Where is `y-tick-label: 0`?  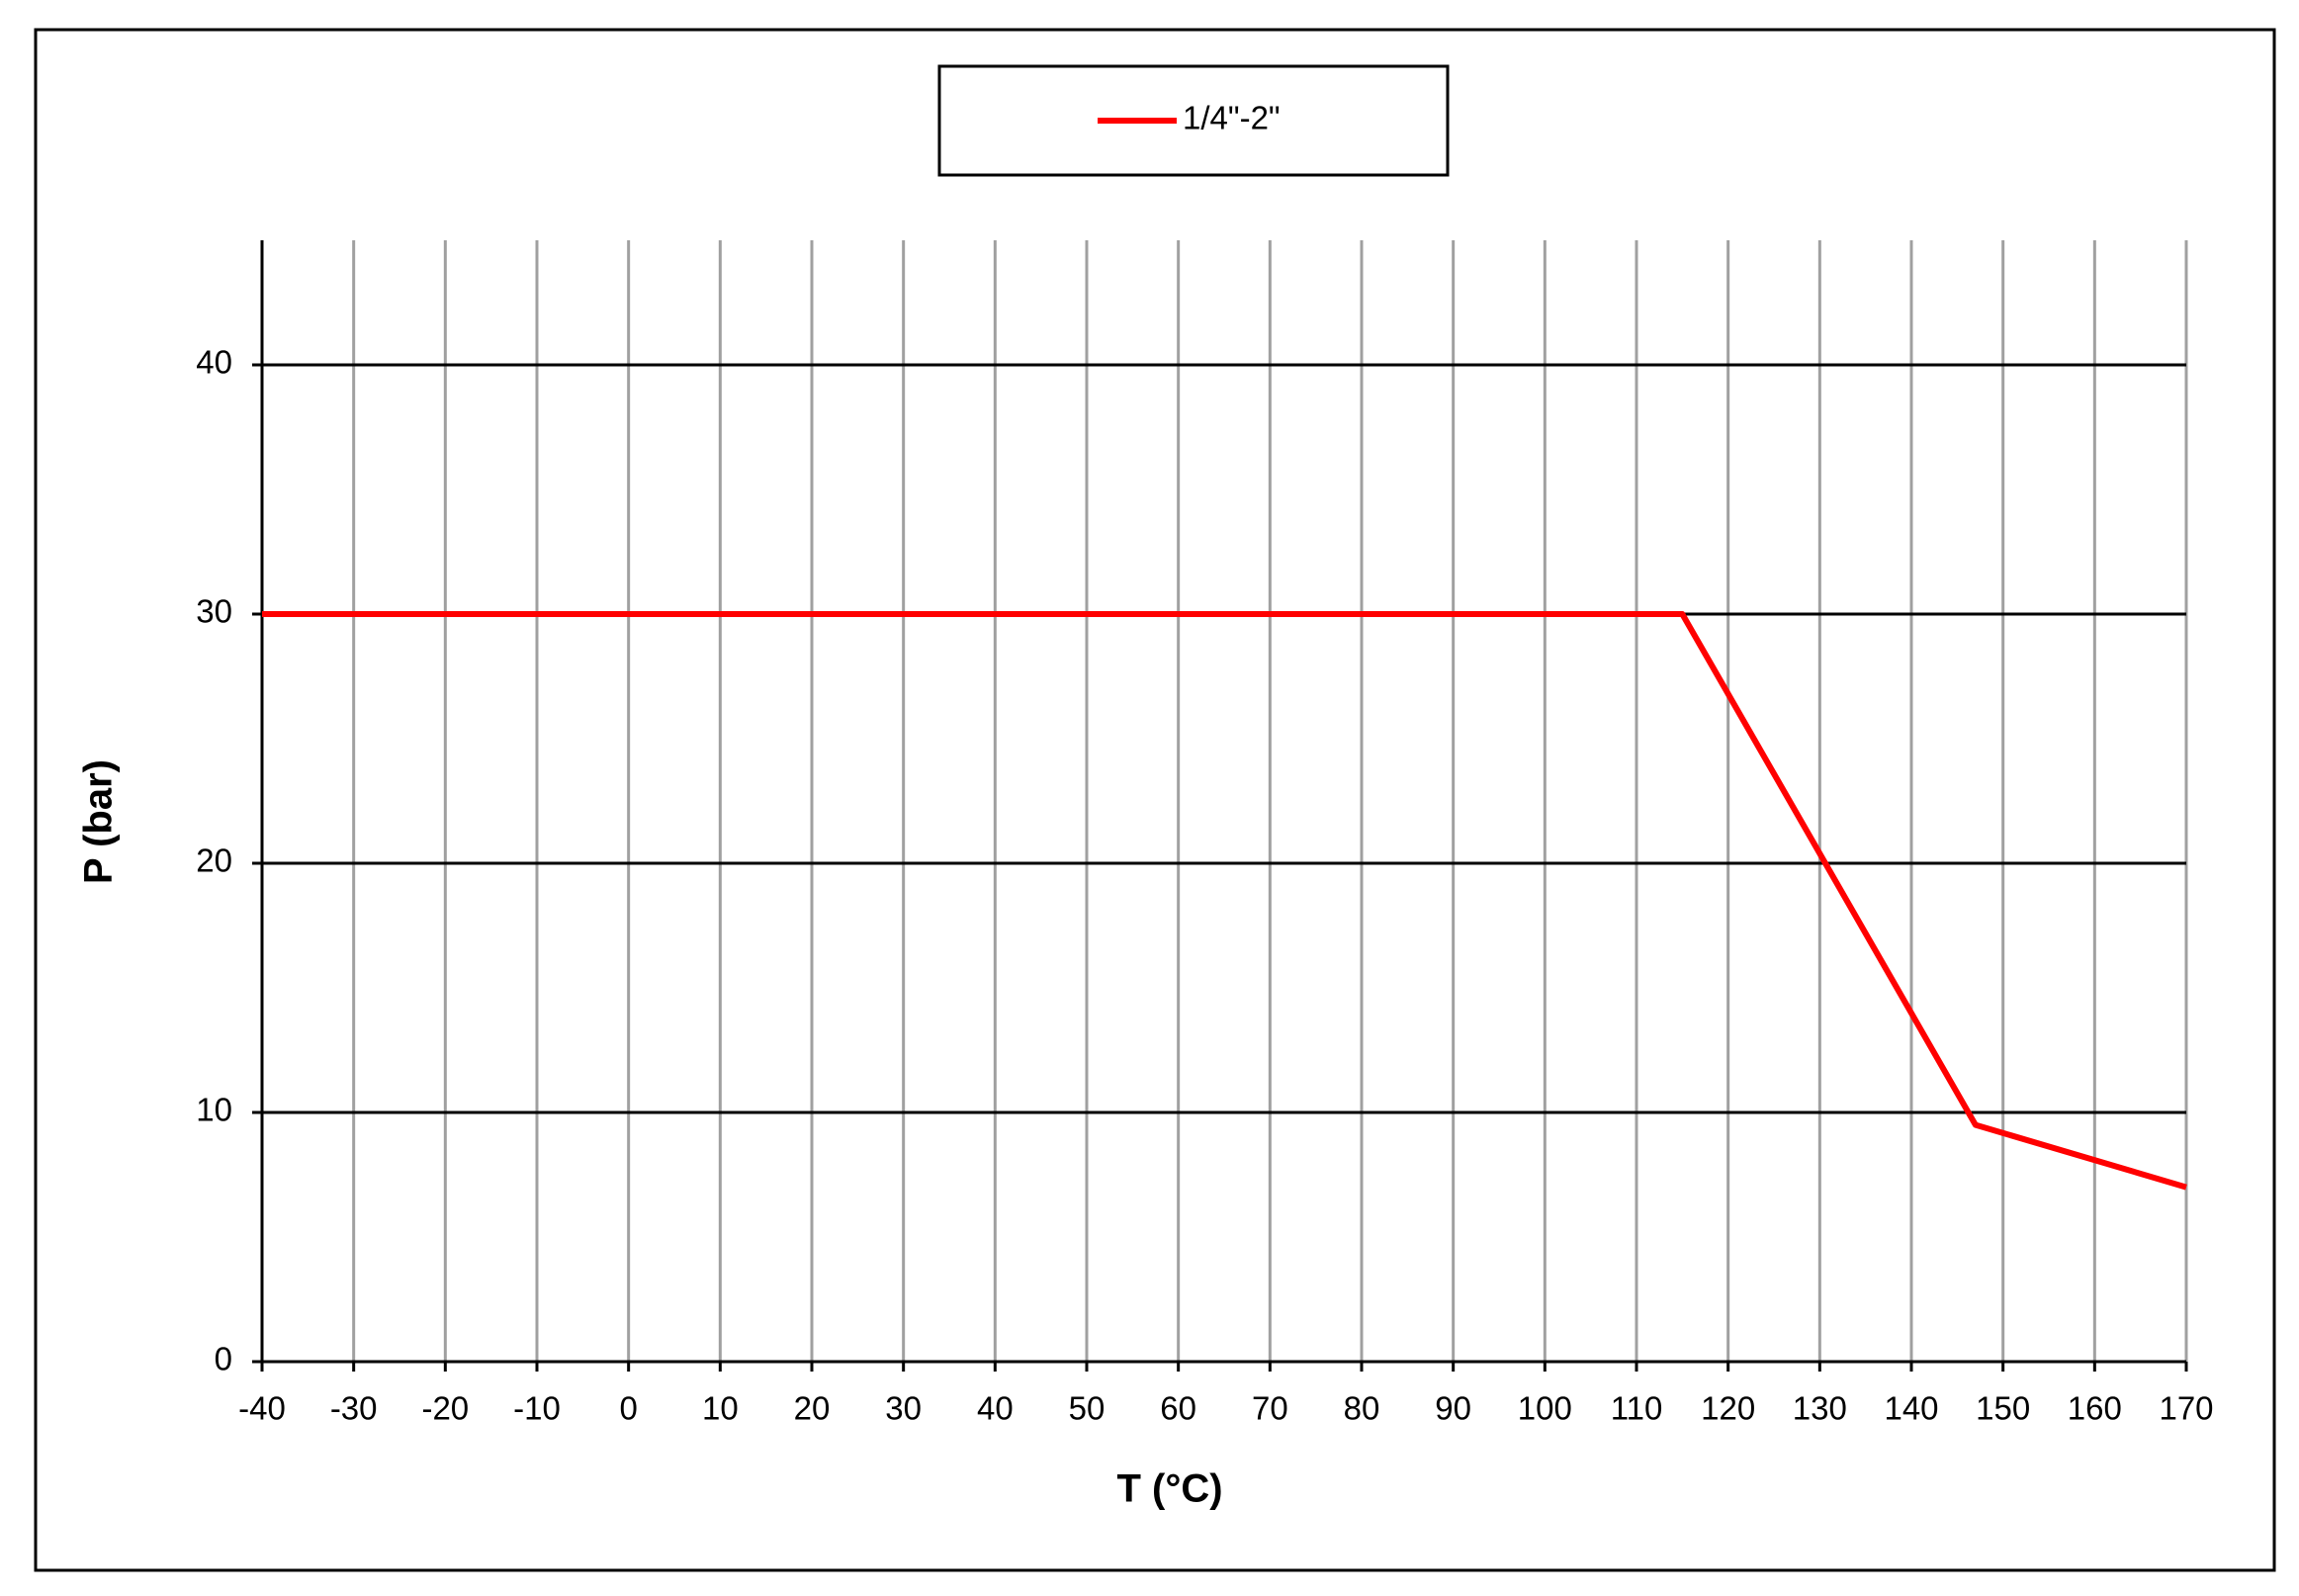
y-tick-label: 0 is located at coordinates (224, 1359).